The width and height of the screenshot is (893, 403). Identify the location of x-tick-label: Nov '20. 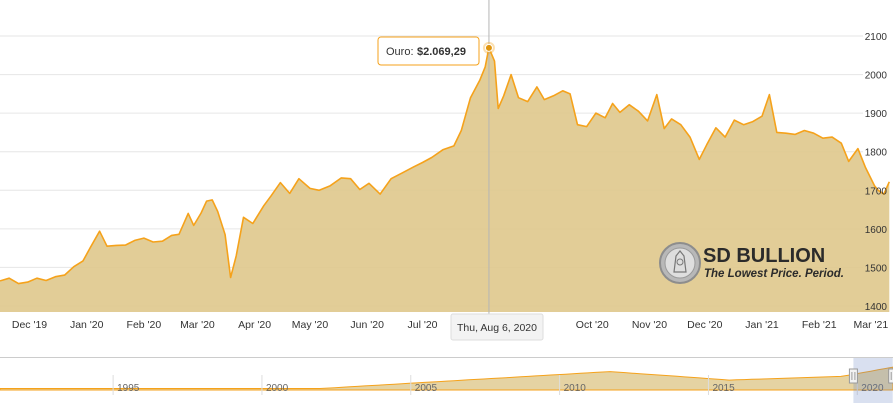
(649, 325).